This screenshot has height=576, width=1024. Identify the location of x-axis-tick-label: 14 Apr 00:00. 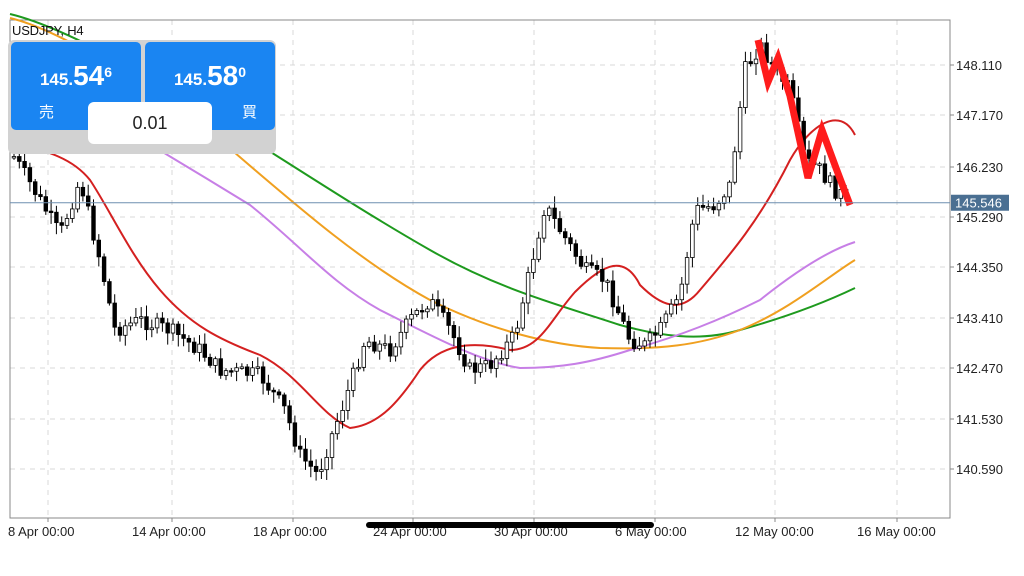
(169, 531).